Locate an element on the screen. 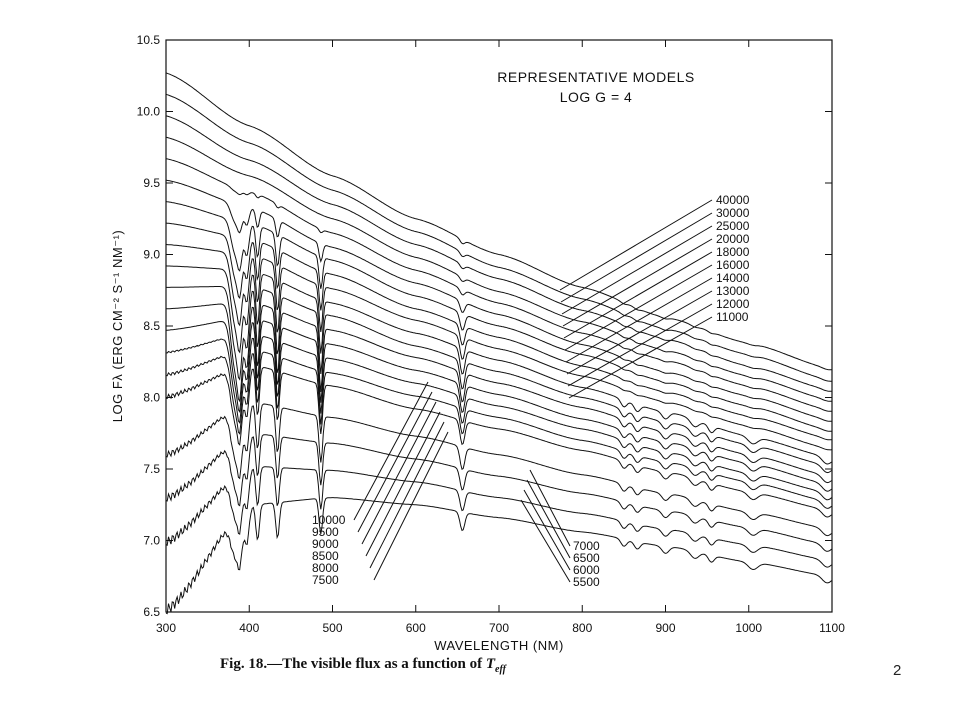 The width and height of the screenshot is (960, 720). y-tick-label: 8.0 is located at coordinates (151, 398).